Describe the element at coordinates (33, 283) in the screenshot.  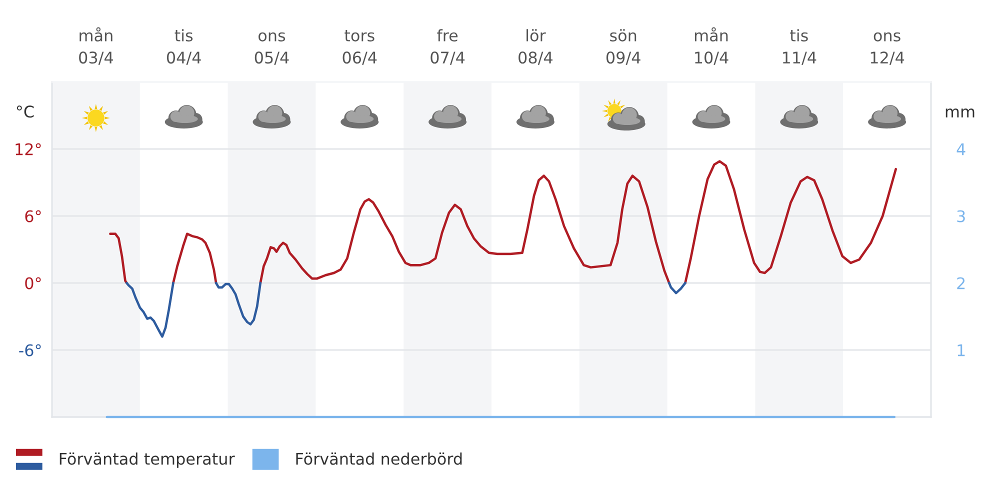
I see `y-tick-label: 0°` at that location.